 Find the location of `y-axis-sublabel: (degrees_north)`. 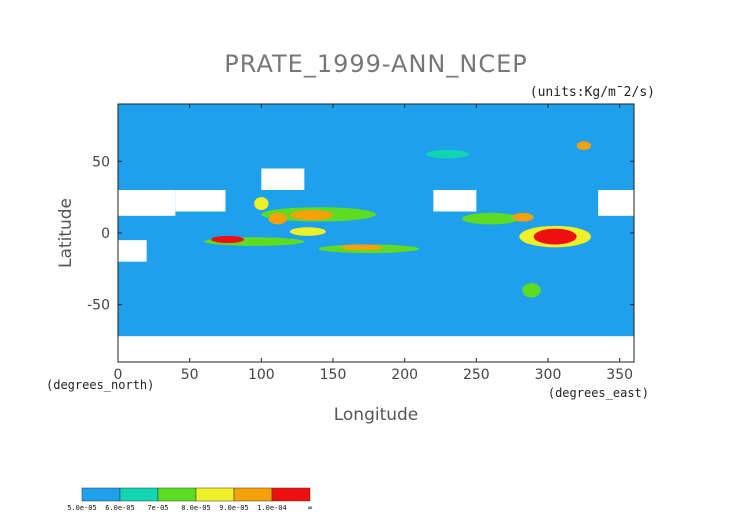

y-axis-sublabel: (degrees_north) is located at coordinates (100, 385).